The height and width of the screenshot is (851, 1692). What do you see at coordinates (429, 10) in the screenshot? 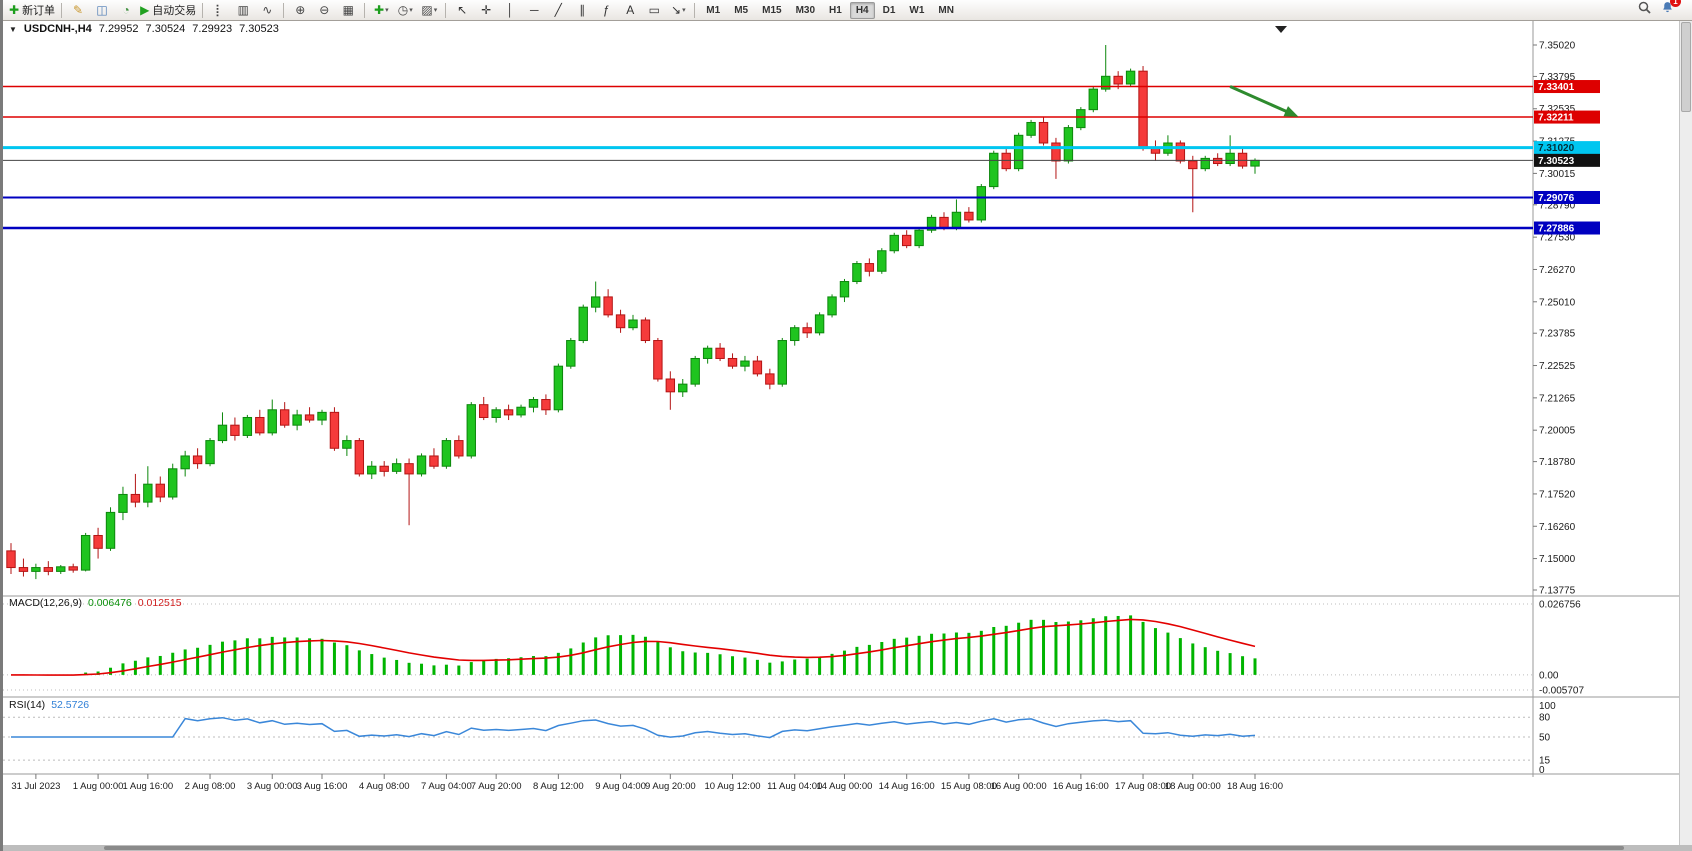
I see `templates-button: ▨ ▾` at bounding box center [429, 10].